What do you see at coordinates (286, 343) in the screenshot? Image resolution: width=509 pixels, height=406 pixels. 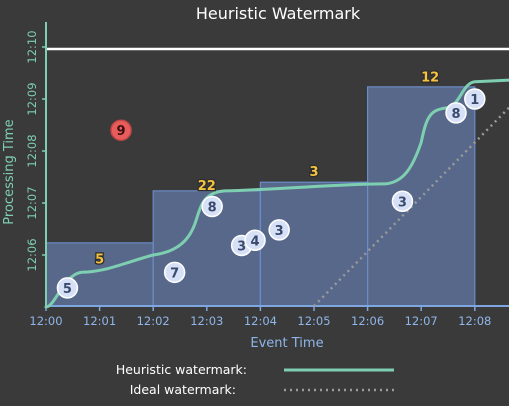 I see `x-axis-label: Event Time` at bounding box center [286, 343].